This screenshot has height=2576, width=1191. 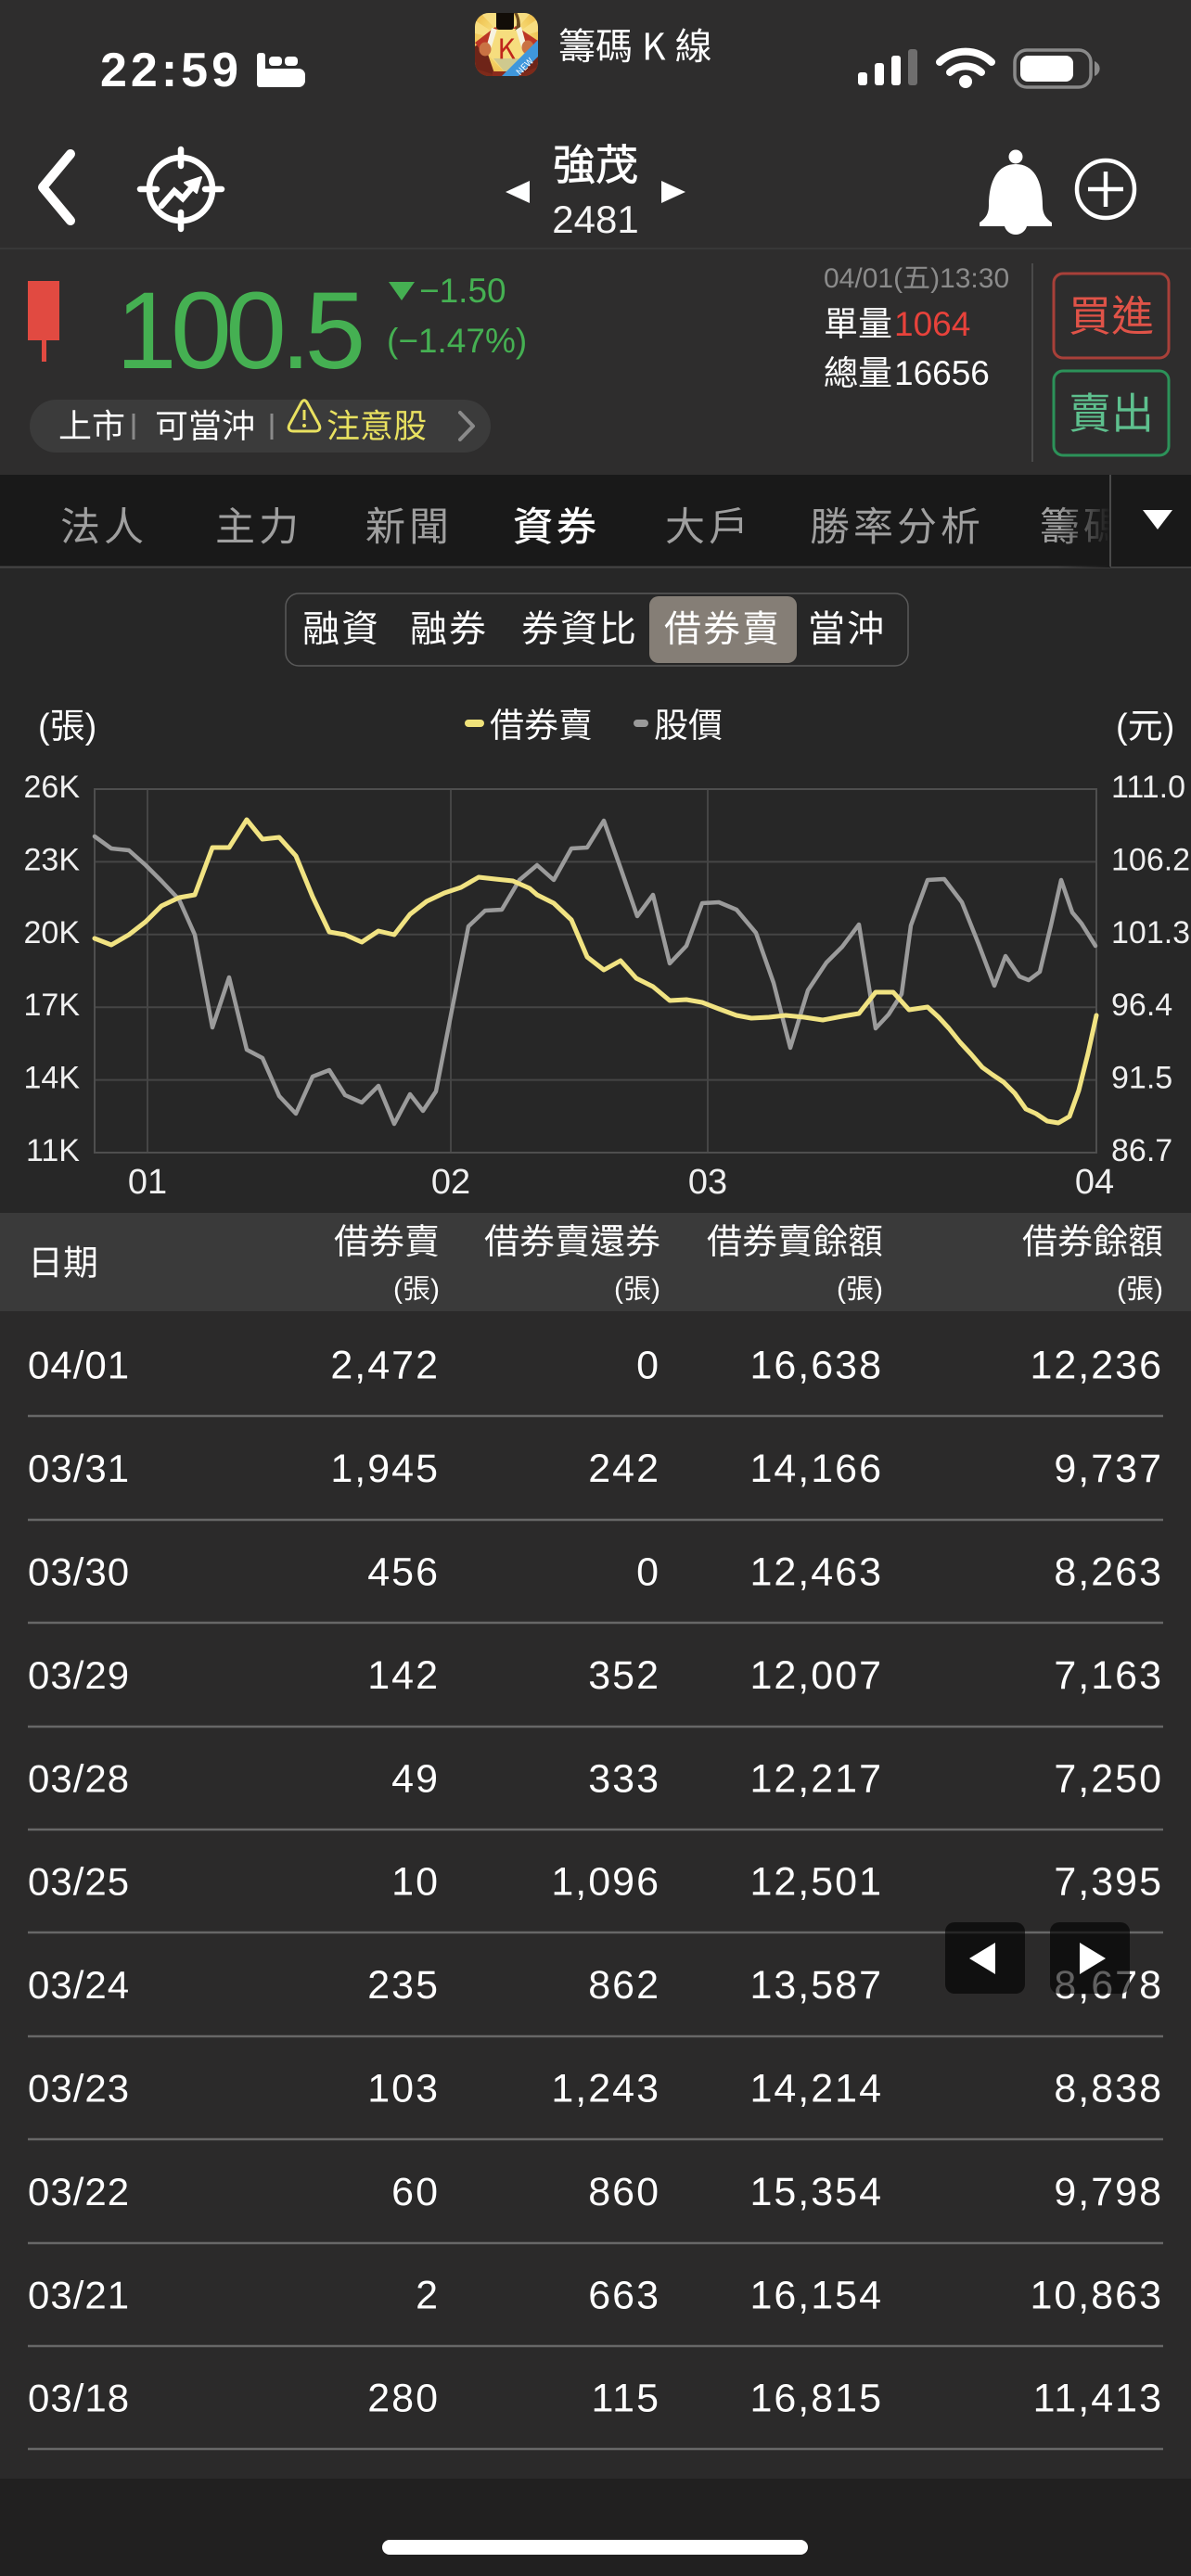 What do you see at coordinates (624, 2192) in the screenshot?
I see `svg-text: 860` at bounding box center [624, 2192].